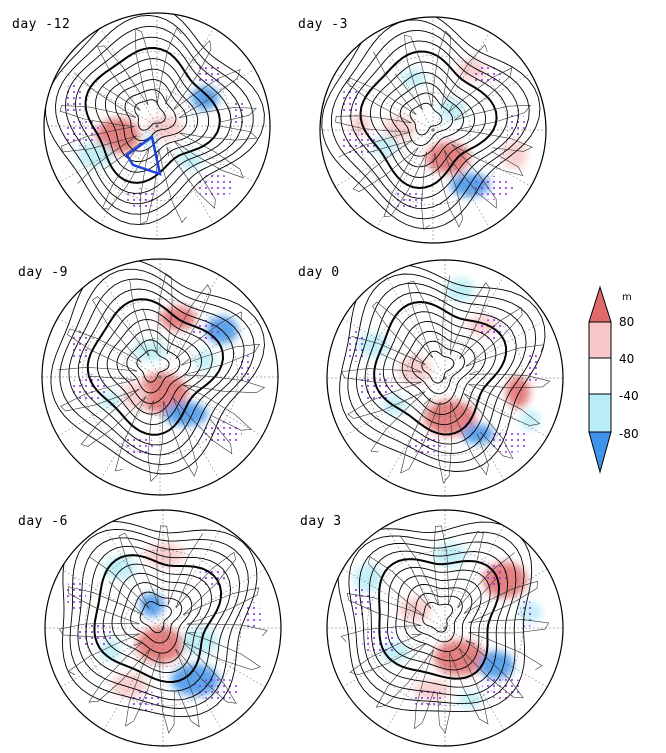 This screenshot has width=666, height=753. What do you see at coordinates (600, 376) in the screenshot?
I see `colorbar-band-neutral` at bounding box center [600, 376].